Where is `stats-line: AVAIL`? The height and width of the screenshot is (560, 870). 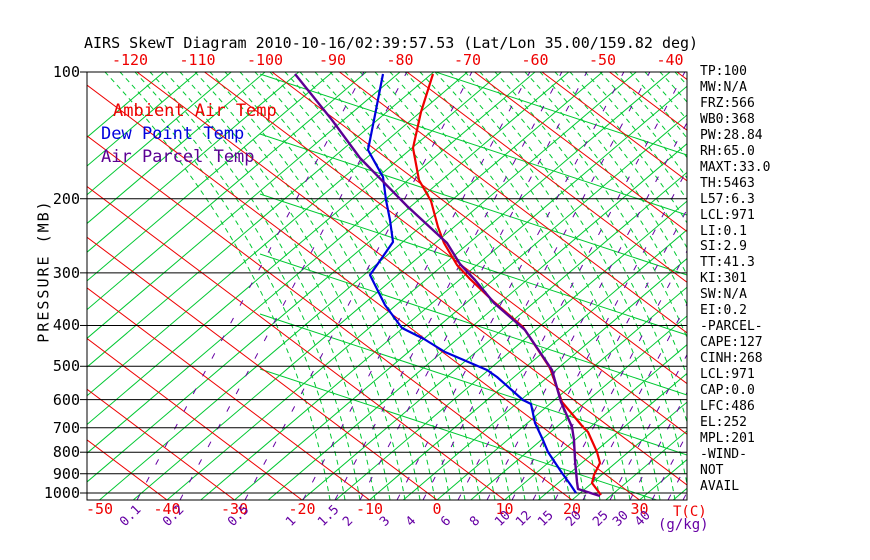
stats-line: AVAIL is located at coordinates (720, 486).